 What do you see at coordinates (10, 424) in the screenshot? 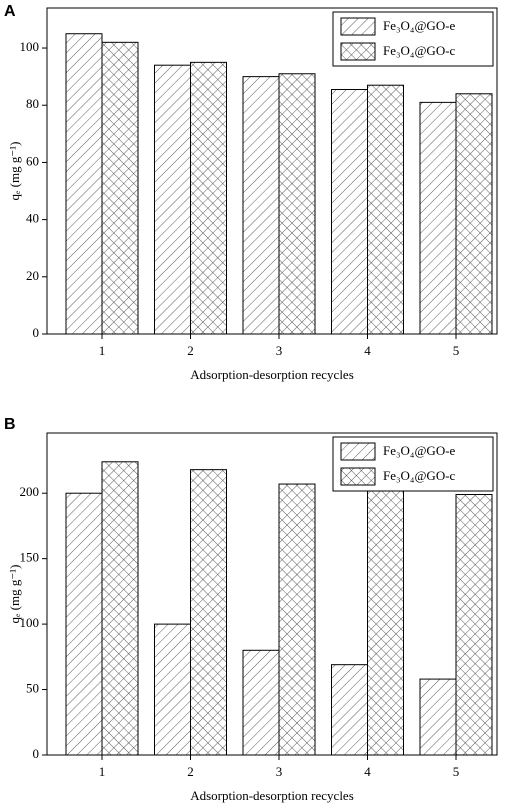
I see `panel-label: B` at bounding box center [10, 424].